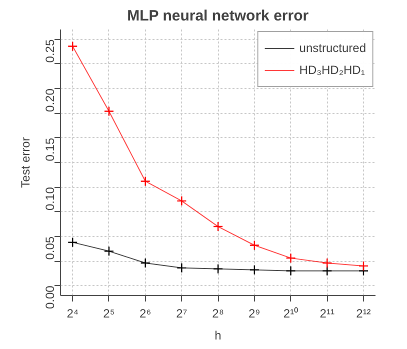  What do you see at coordinates (327, 313) in the screenshot?
I see `x-tick-label: 2¹¹` at bounding box center [327, 313].